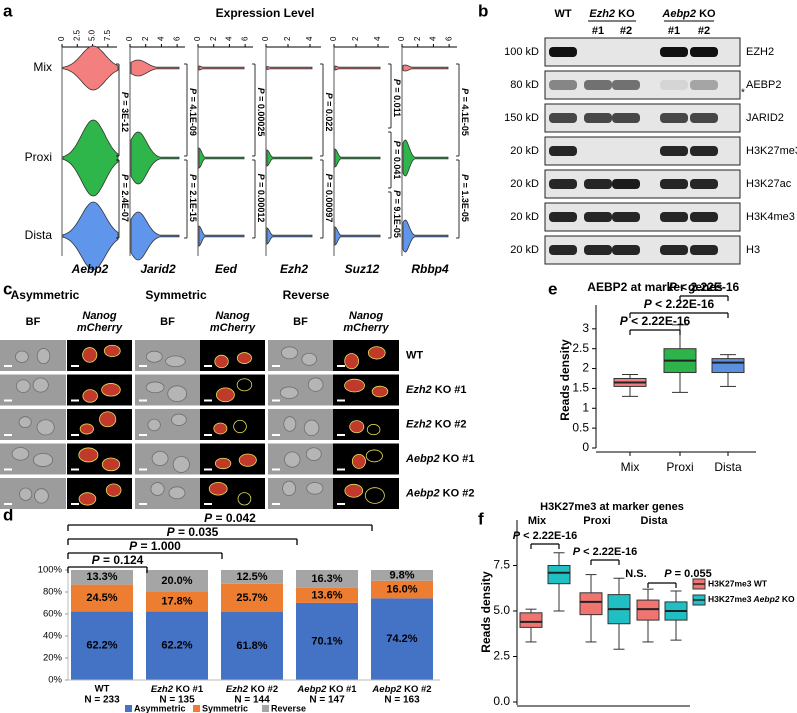  What do you see at coordinates (300, 322) in the screenshot?
I see `channel-label: BF` at bounding box center [300, 322].